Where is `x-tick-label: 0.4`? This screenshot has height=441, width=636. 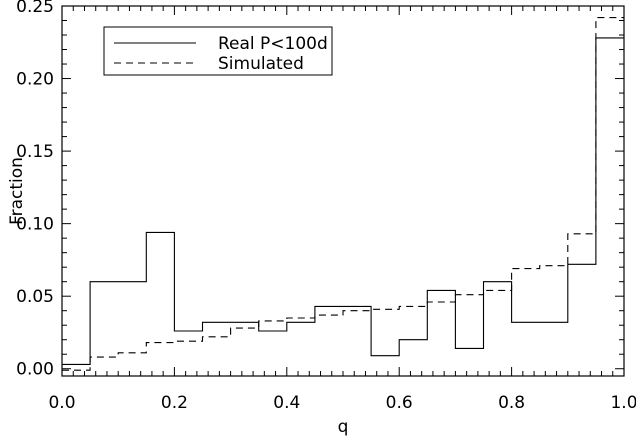
x-tick-label: 0.4 is located at coordinates (286, 403).